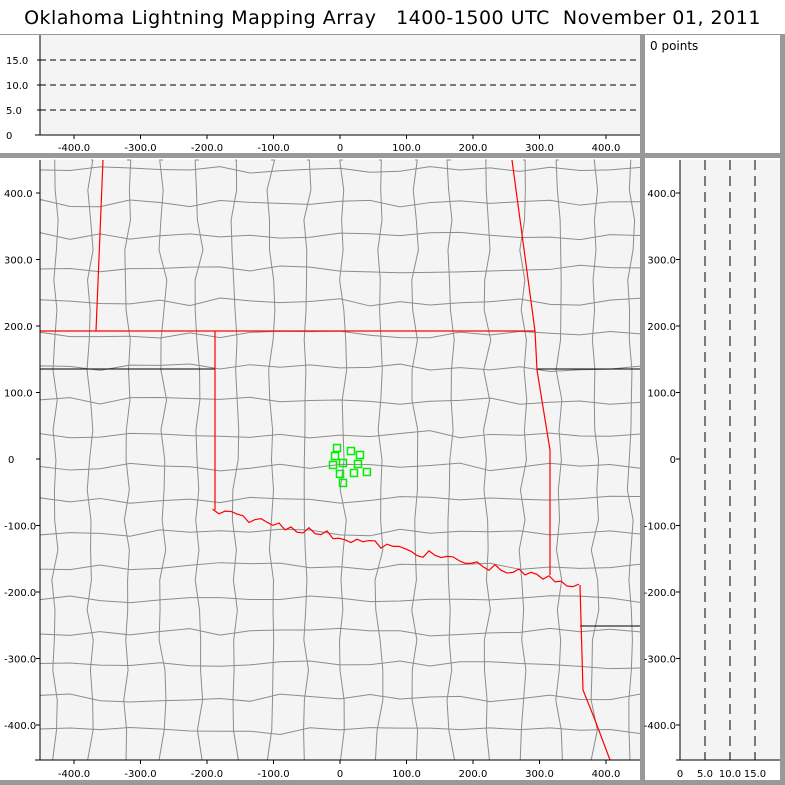 The width and height of the screenshot is (785, 785). I want to click on side-y-tick-label: -400.0, so click(660, 726).